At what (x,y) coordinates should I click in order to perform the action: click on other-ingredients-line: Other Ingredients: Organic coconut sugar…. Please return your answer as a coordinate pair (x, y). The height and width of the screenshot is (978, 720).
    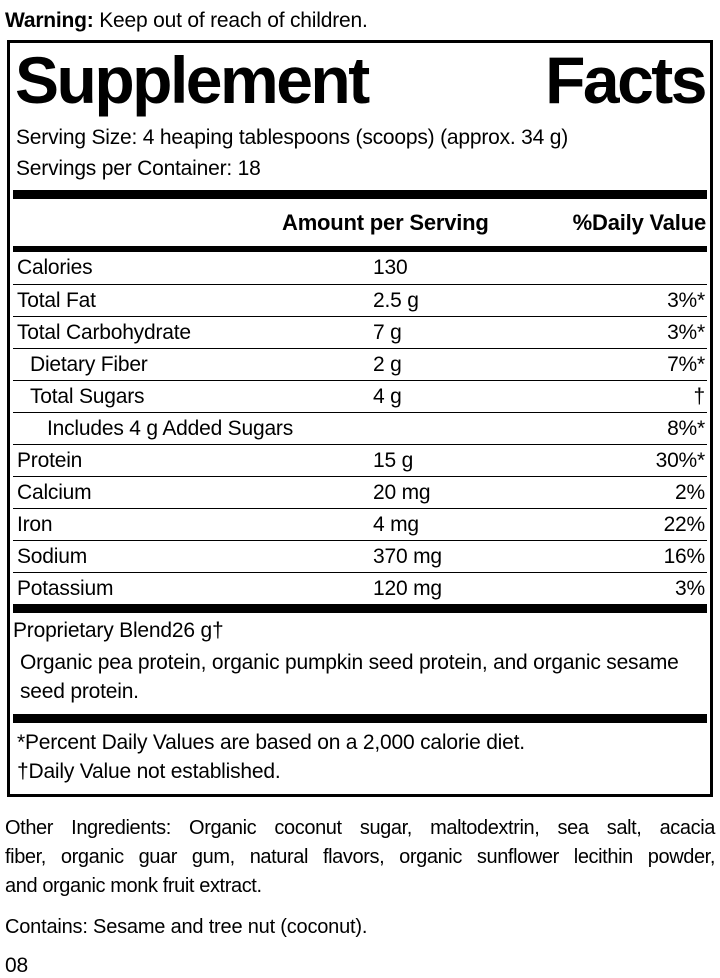
    Looking at the image, I should click on (360, 828).